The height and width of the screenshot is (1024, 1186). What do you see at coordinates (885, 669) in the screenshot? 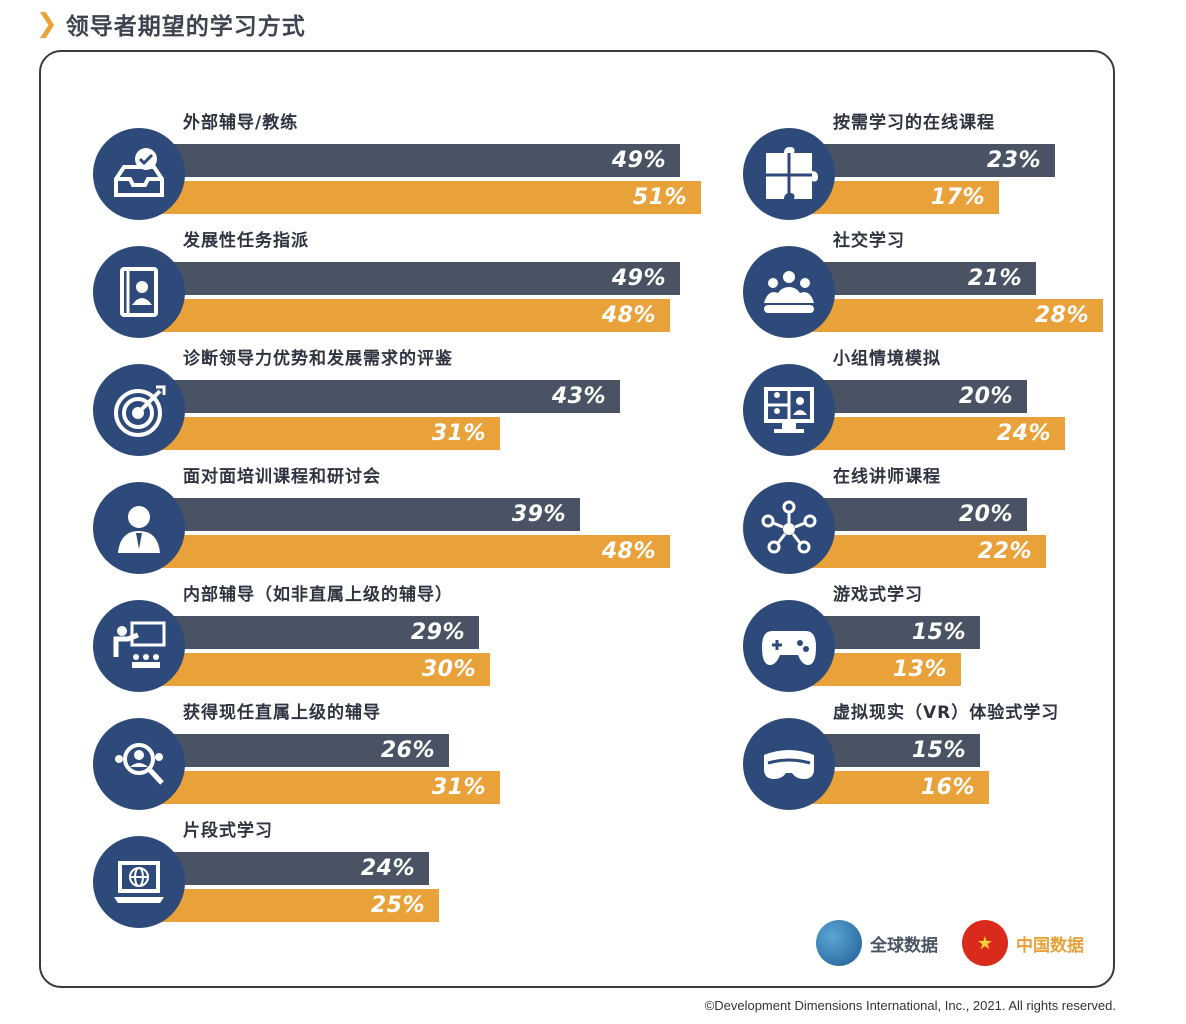
I see `bar-china: 13%` at bounding box center [885, 669].